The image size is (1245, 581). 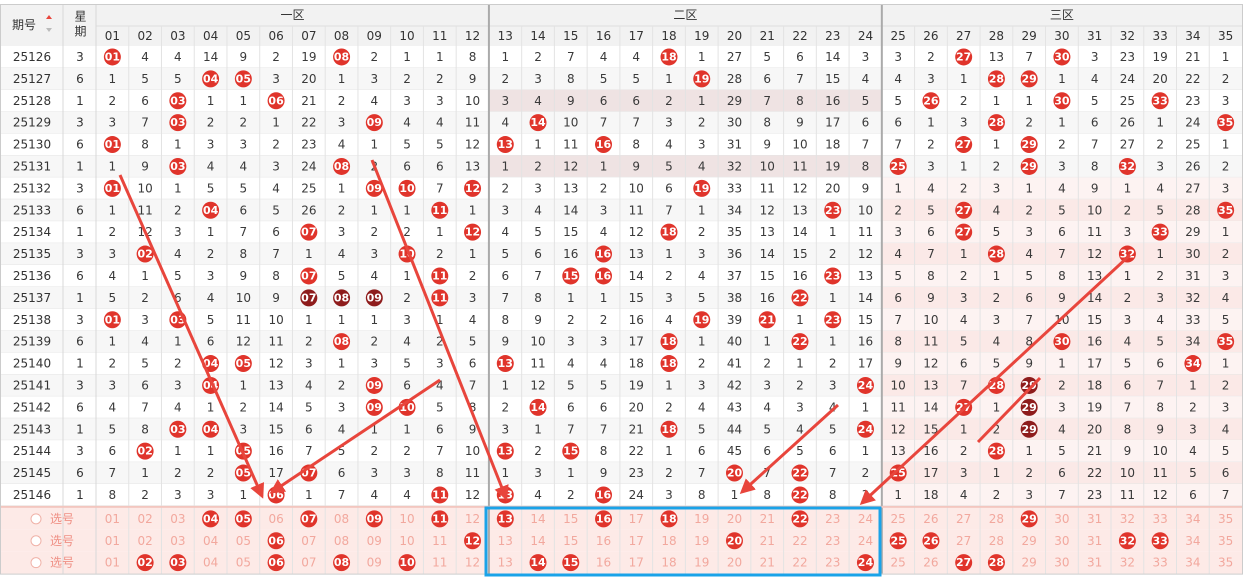 I want to click on ball-number: 04, so click(x=211, y=78).